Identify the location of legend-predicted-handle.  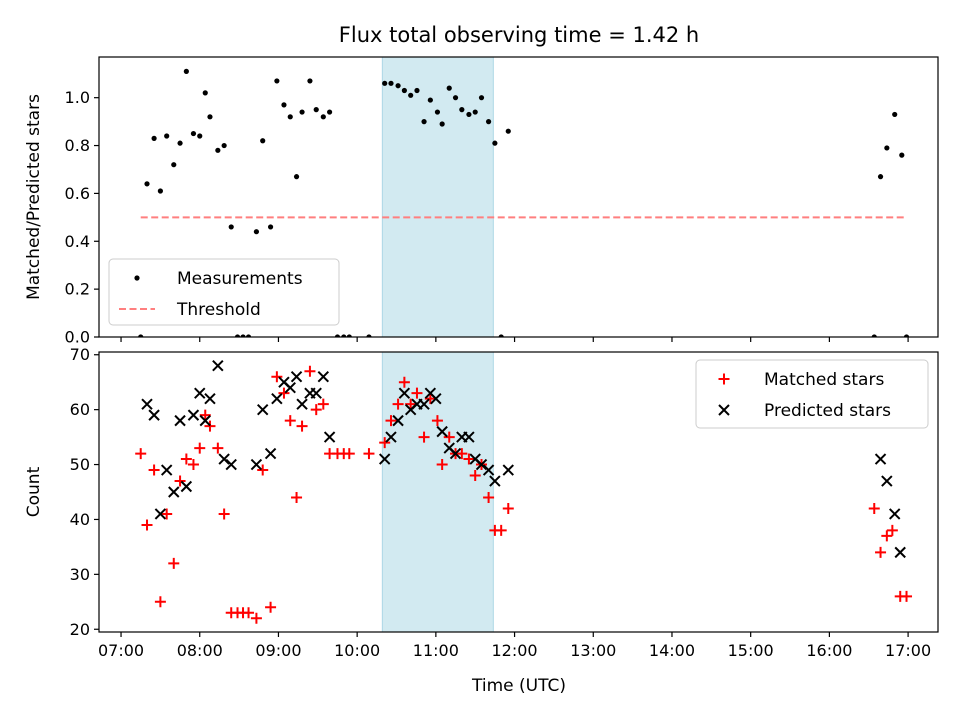
(724, 410).